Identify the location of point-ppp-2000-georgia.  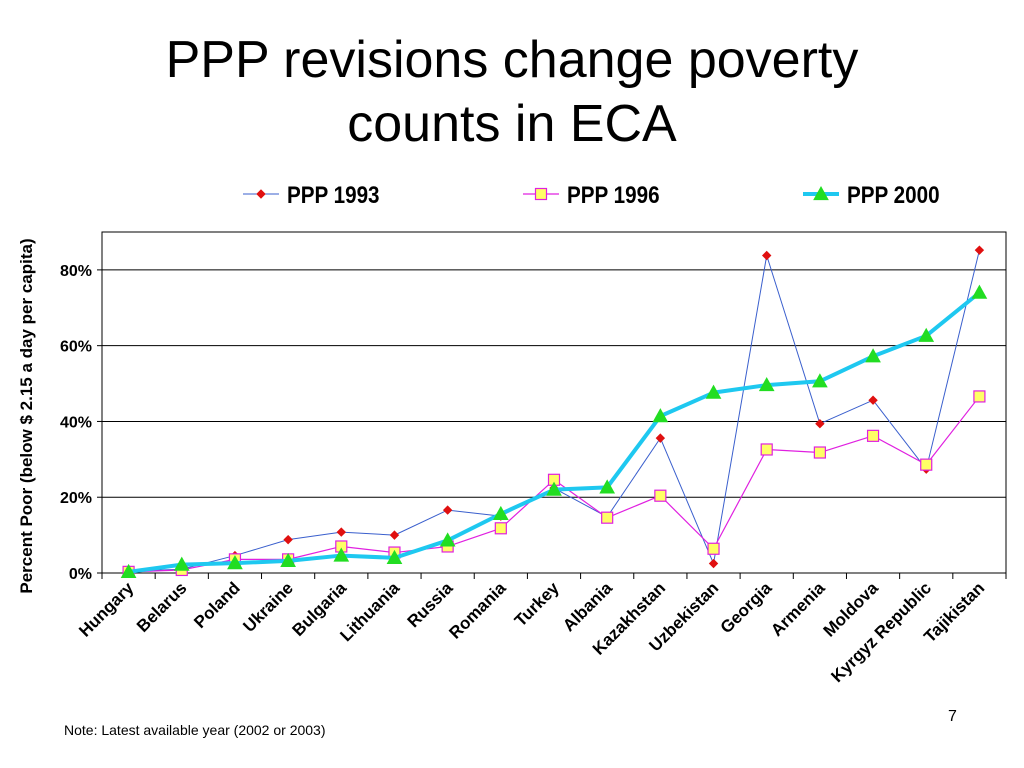
(766, 384).